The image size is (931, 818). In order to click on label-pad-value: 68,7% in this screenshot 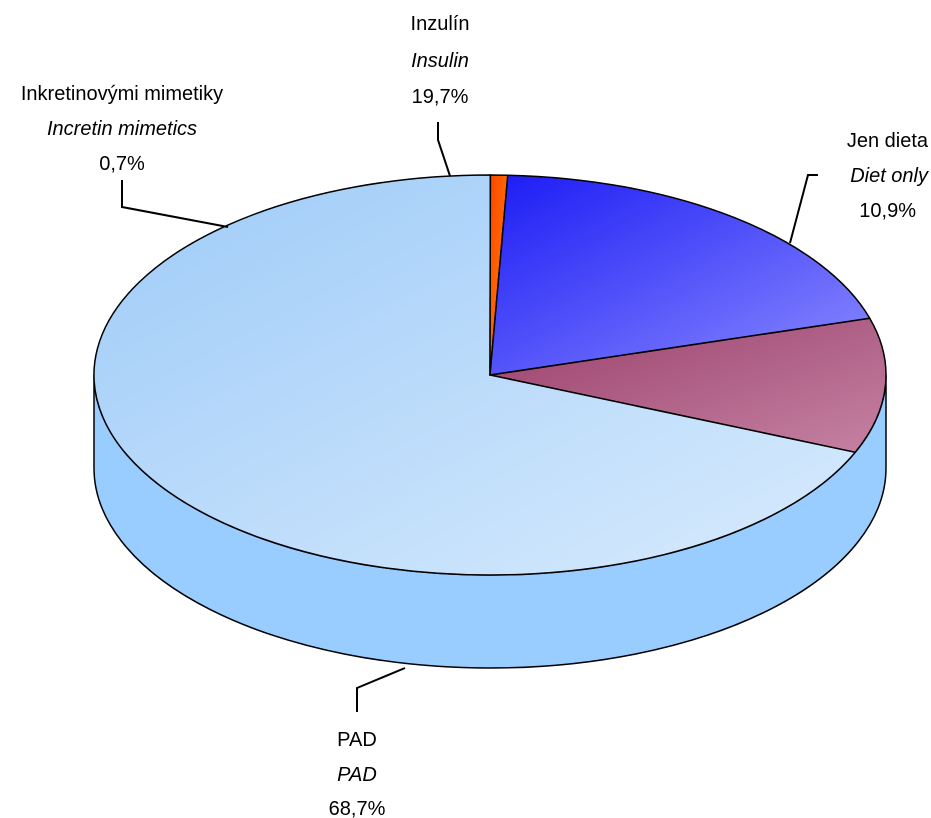, I will do `click(357, 808)`.